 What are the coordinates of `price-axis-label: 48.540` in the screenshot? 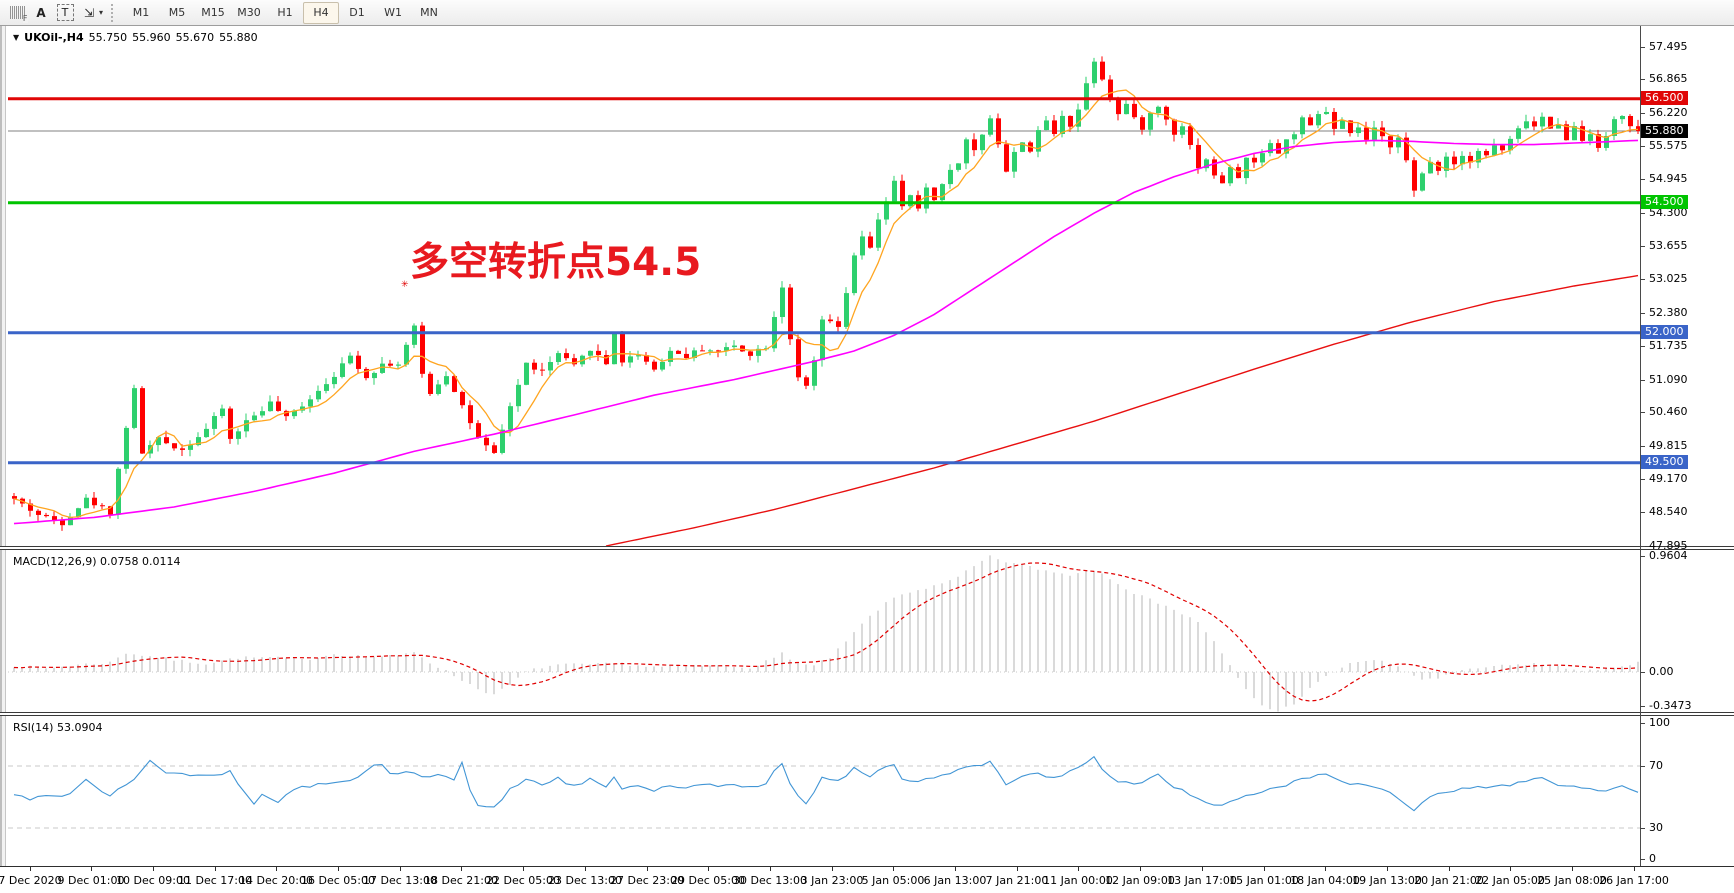 It's located at (1668, 511).